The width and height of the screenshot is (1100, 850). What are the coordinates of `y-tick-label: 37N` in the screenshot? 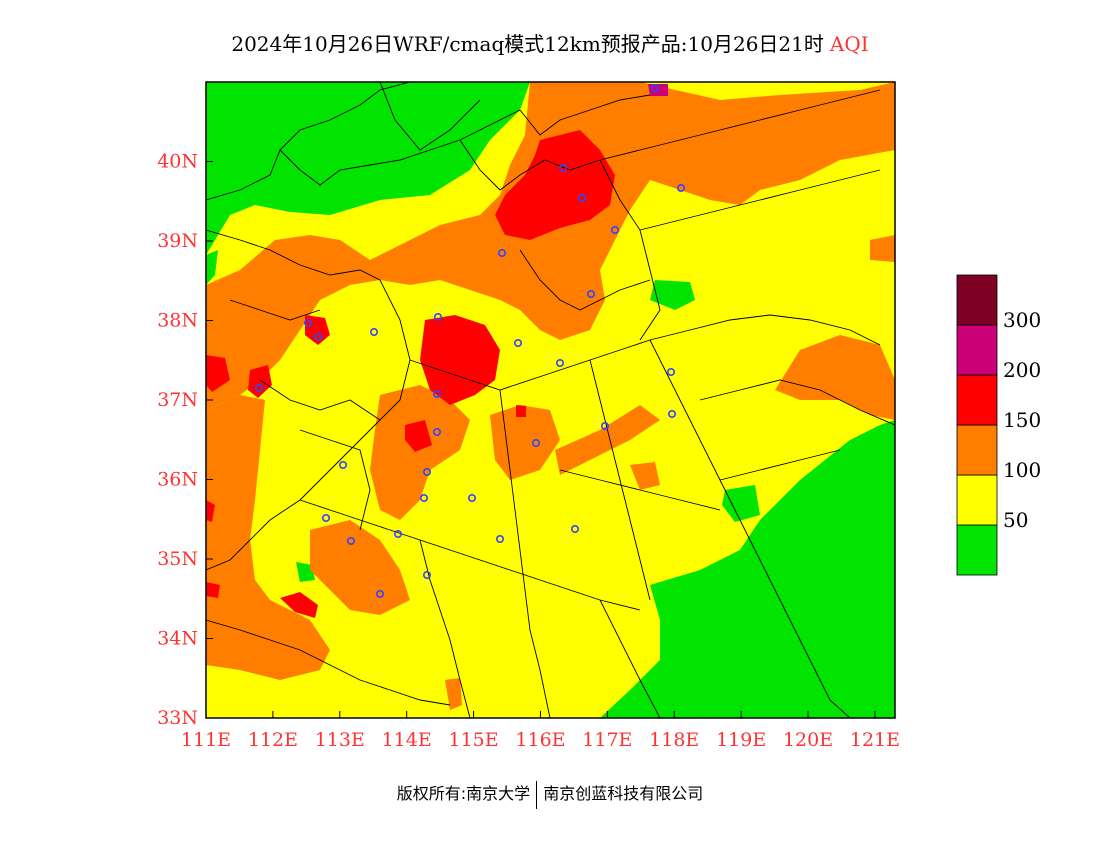 It's located at (177, 400).